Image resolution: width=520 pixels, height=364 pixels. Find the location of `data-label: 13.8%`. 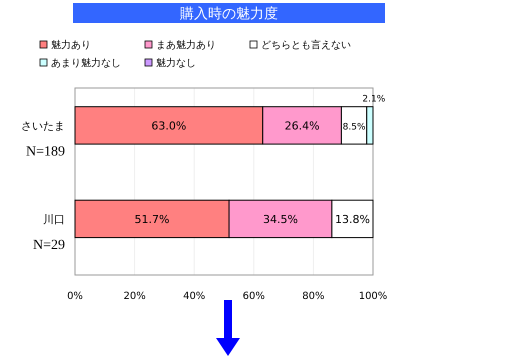

data-label: 13.8% is located at coordinates (352, 219).